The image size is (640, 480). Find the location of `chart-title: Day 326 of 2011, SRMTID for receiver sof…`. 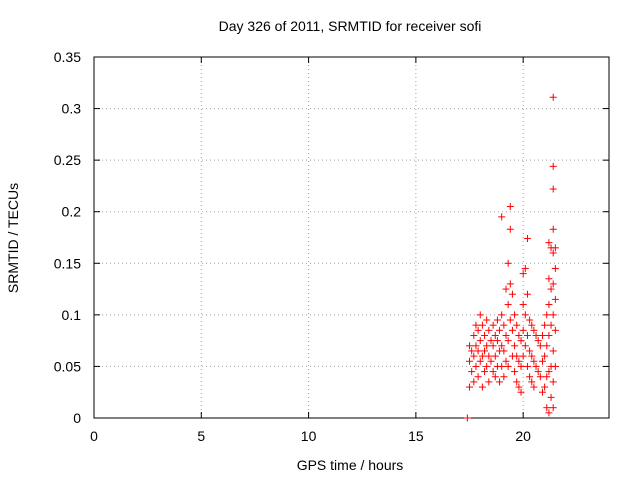

chart-title: Day 326 of 2011, SRMTID for receiver sof… is located at coordinates (350, 26).